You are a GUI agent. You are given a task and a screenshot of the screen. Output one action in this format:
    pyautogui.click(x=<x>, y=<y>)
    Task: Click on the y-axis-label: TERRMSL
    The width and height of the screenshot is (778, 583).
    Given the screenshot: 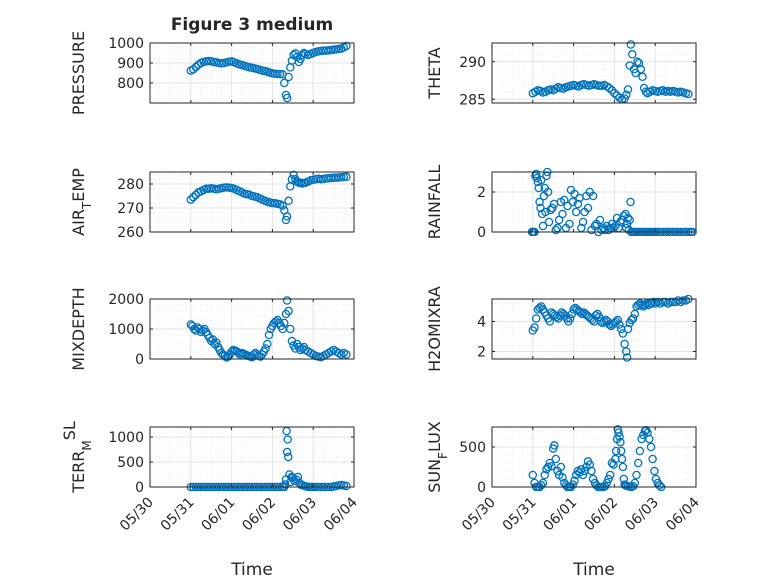 What is the action you would take?
    pyautogui.click(x=77, y=457)
    